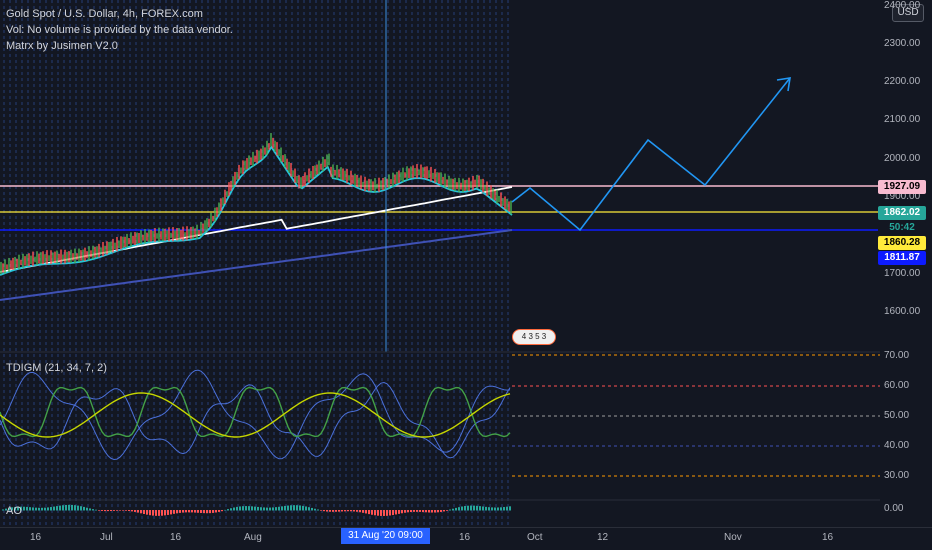  What do you see at coordinates (62, 46) in the screenshot?
I see `indicator-legend: Matrx by Jusimen V2.0` at bounding box center [62, 46].